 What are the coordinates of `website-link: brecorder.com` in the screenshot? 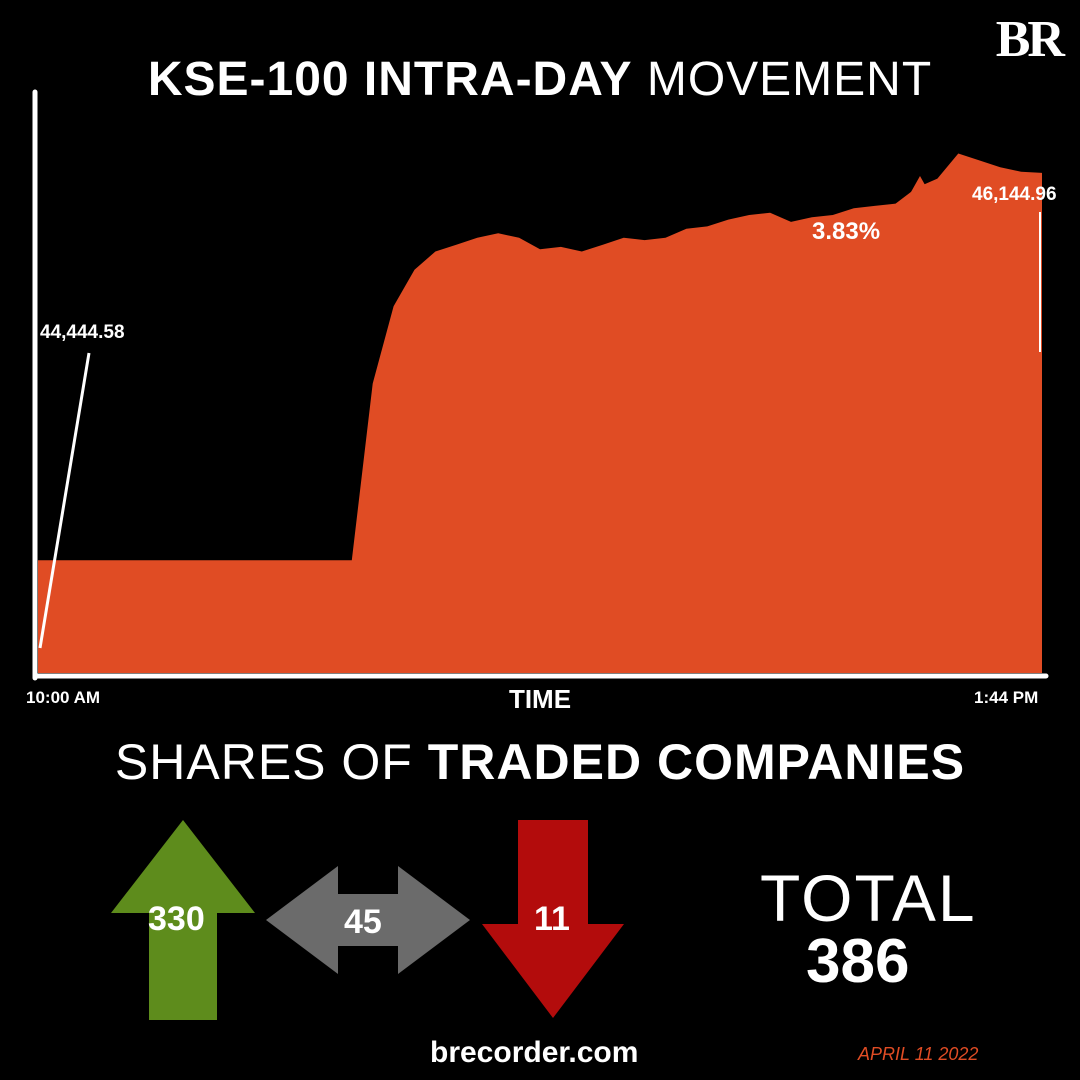 It's located at (534, 1052).